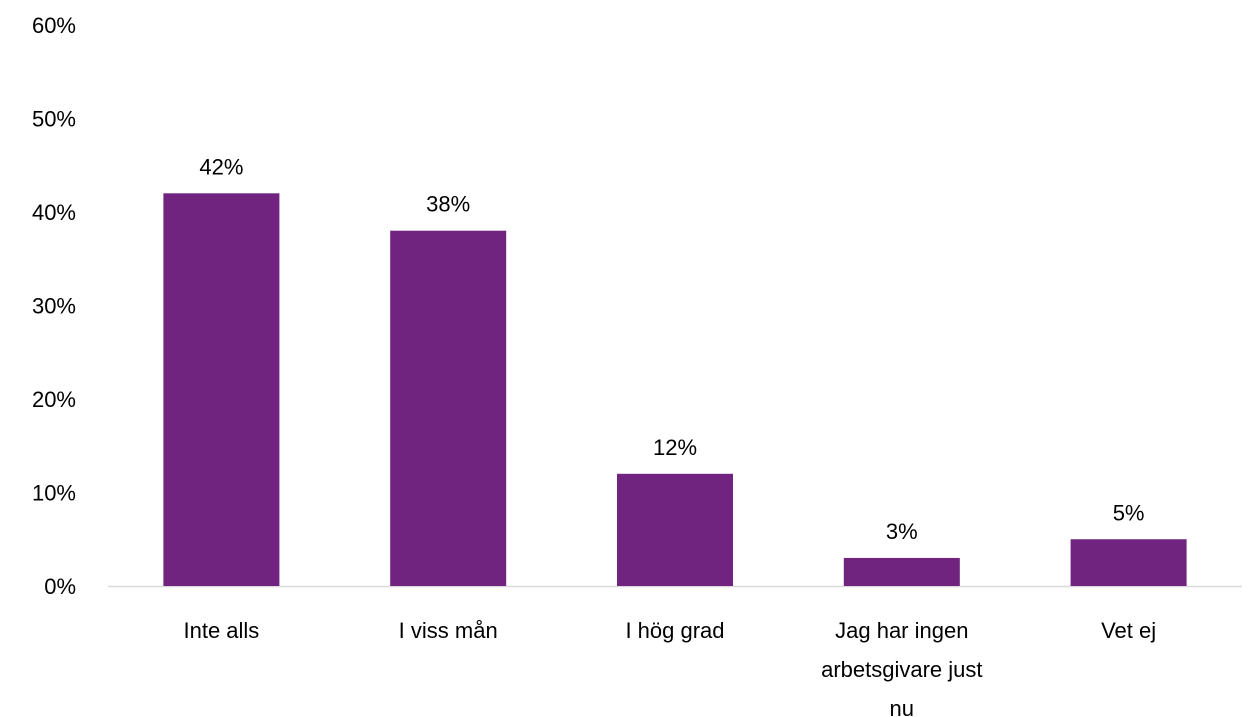 This screenshot has height=717, width=1255. Describe the element at coordinates (448, 204) in the screenshot. I see `data-label: 38%` at that location.